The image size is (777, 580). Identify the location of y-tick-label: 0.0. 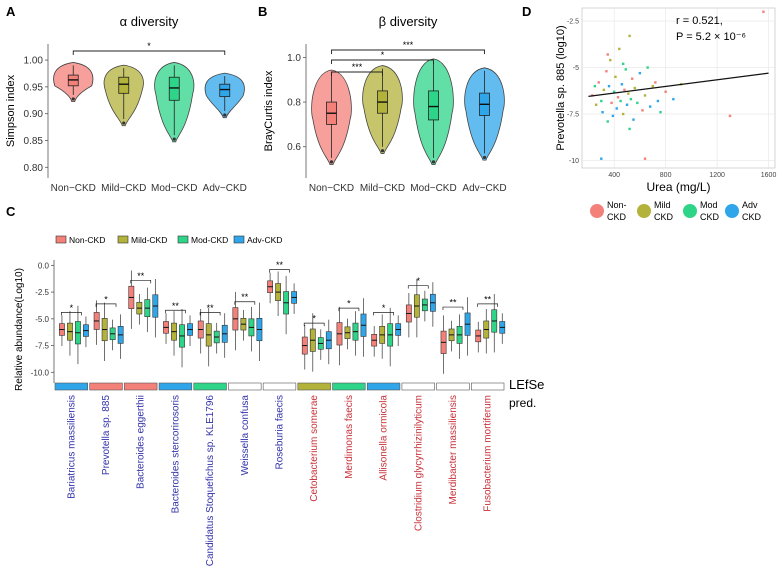
(44, 265).